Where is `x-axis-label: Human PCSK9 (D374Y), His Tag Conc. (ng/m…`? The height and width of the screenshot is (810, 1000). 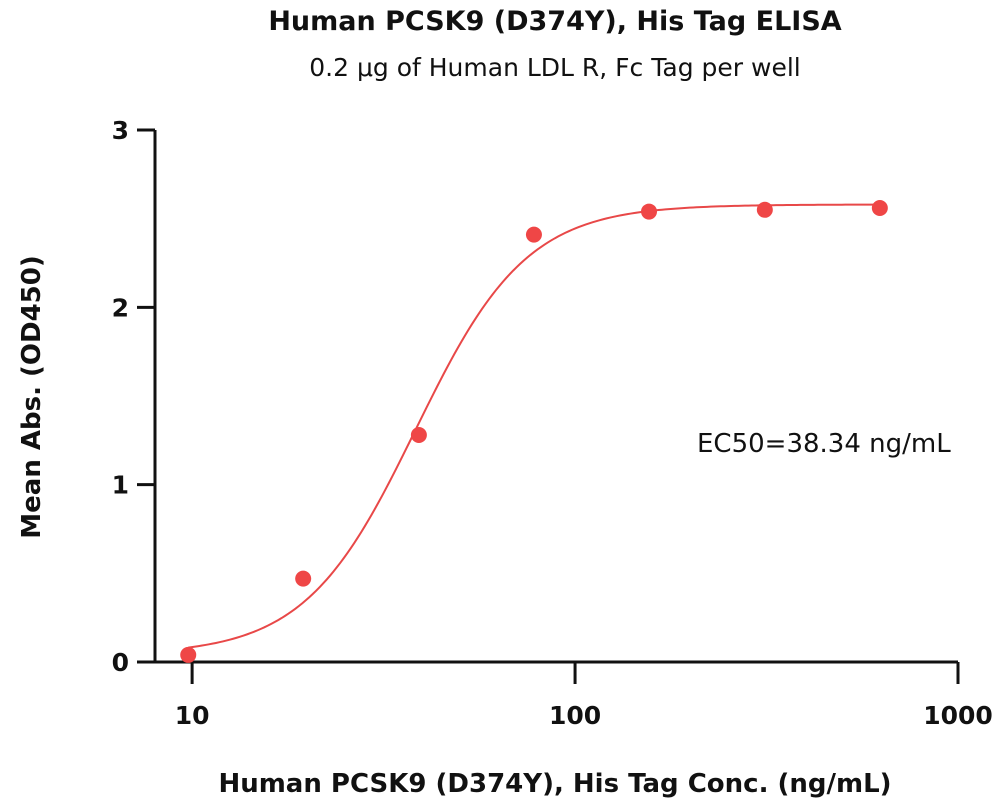
x-axis-label: Human PCSK9 (D374Y), His Tag Conc. (ng/m… is located at coordinates (554, 784).